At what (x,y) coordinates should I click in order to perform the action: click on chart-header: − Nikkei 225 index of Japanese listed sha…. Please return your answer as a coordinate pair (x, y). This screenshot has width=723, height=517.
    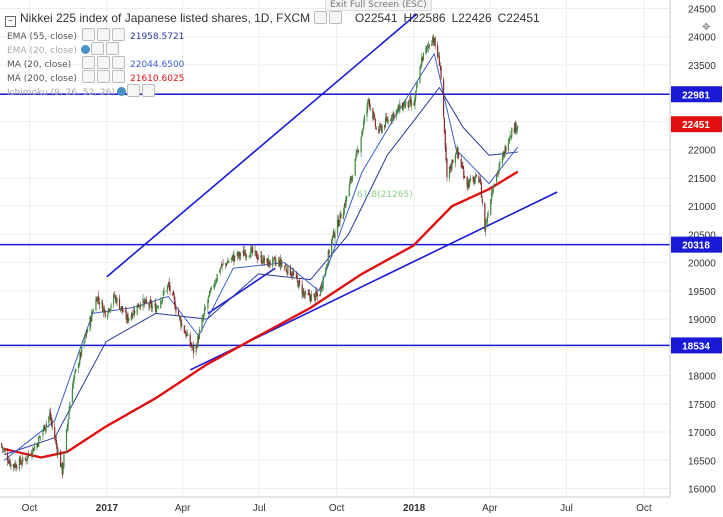
    Looking at the image, I should click on (275, 19).